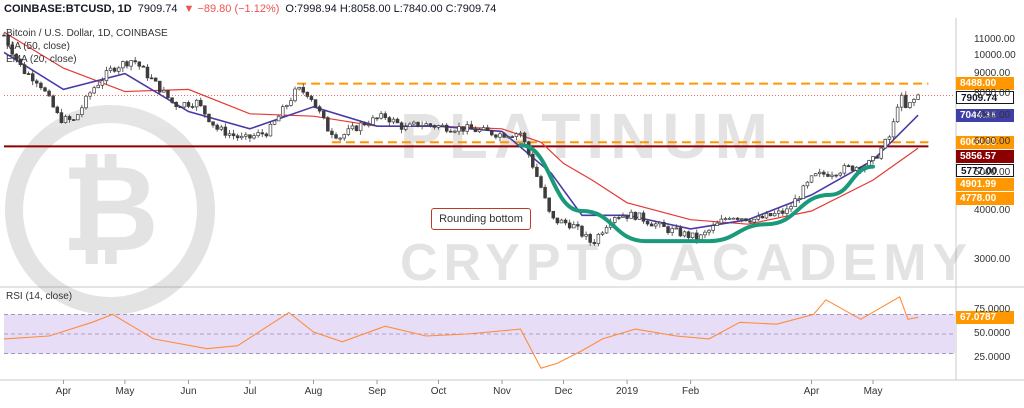 Image resolution: width=1024 pixels, height=408 pixels. Describe the element at coordinates (992, 142) in the screenshot. I see `price-tick-label: 6000.00` at that location.